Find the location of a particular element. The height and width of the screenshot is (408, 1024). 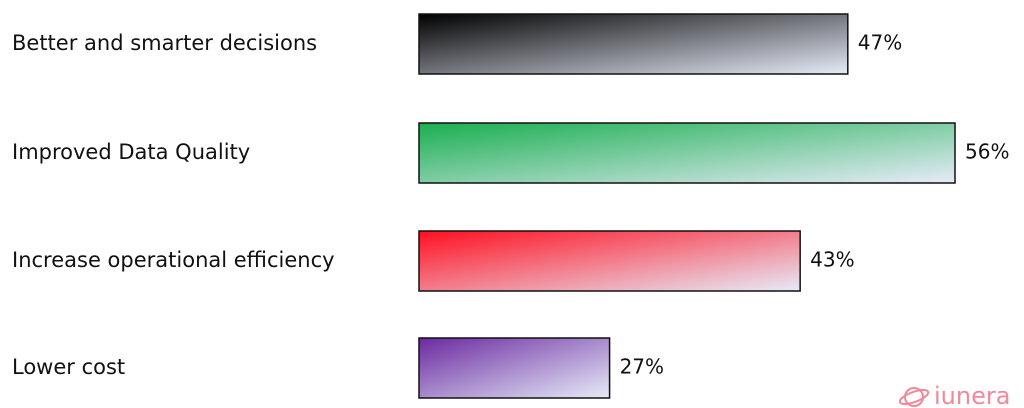

watermark-logo is located at coordinates (914, 397).